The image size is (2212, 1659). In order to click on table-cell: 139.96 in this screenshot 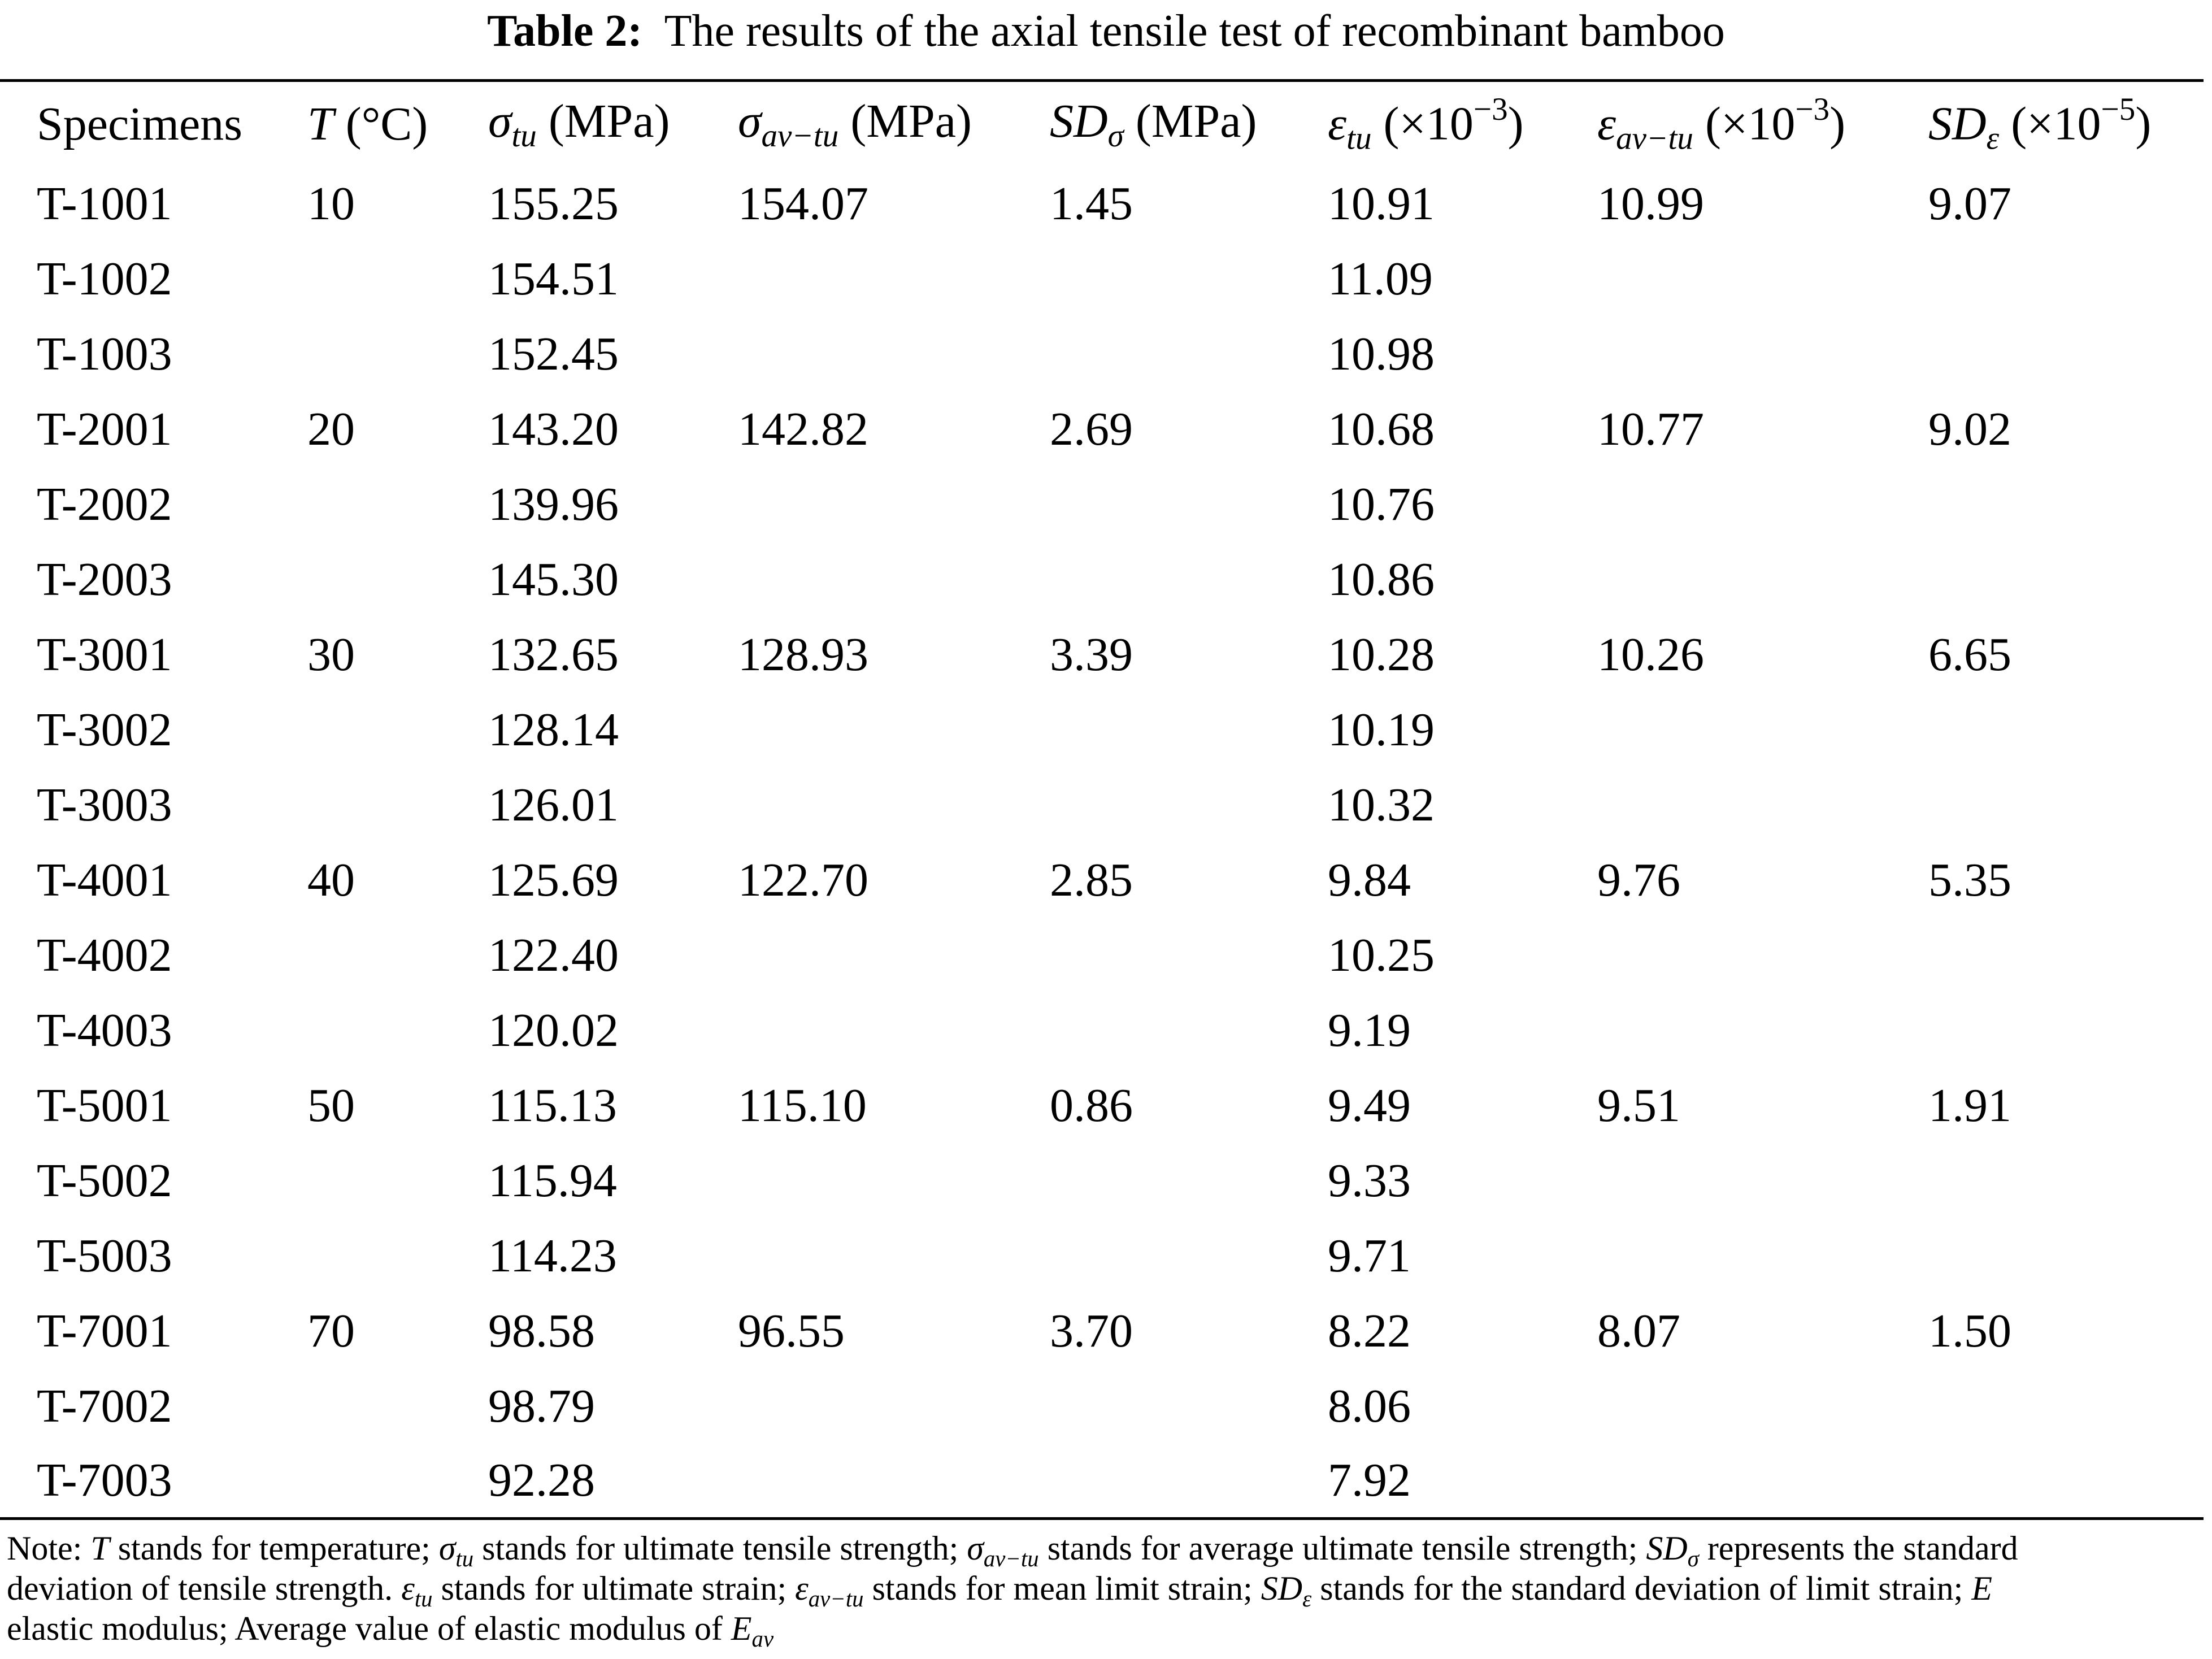, I will do `click(553, 504)`.